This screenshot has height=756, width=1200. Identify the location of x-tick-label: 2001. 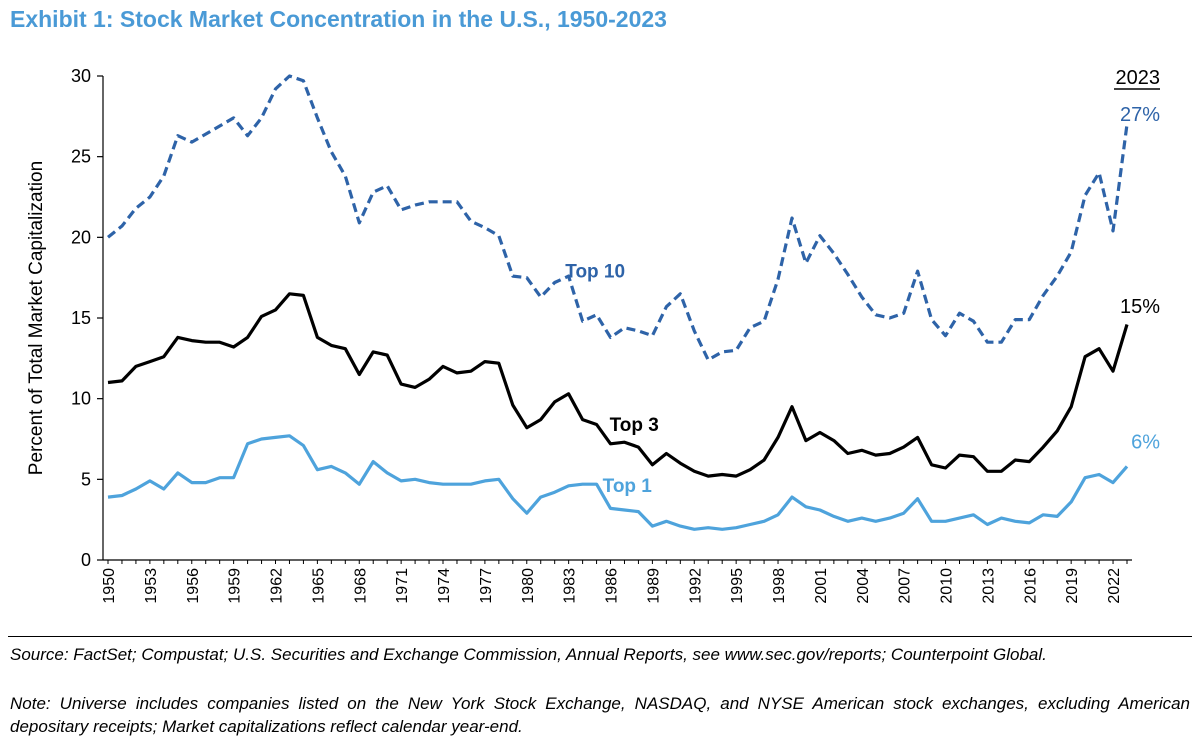
(821, 586).